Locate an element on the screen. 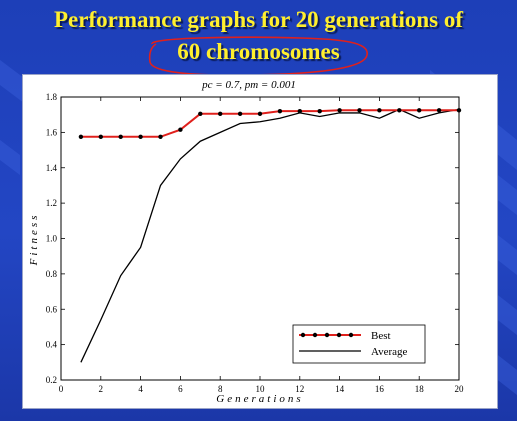  y-tick-label: 1.2 is located at coordinates (51, 203).